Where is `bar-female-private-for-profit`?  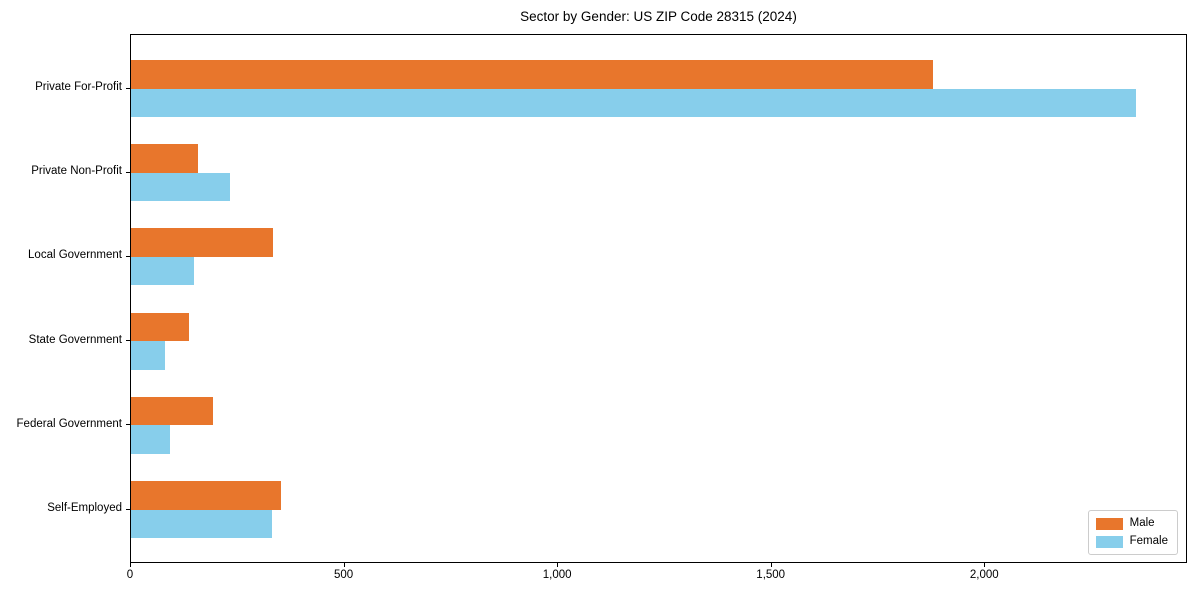
bar-female-private-for-profit is located at coordinates (633, 102).